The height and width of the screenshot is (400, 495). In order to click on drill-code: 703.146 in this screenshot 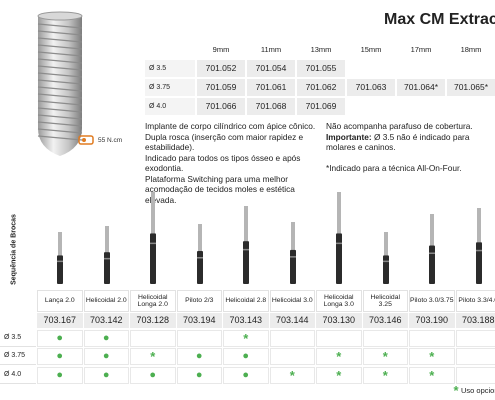, I will do `click(385, 320)`.